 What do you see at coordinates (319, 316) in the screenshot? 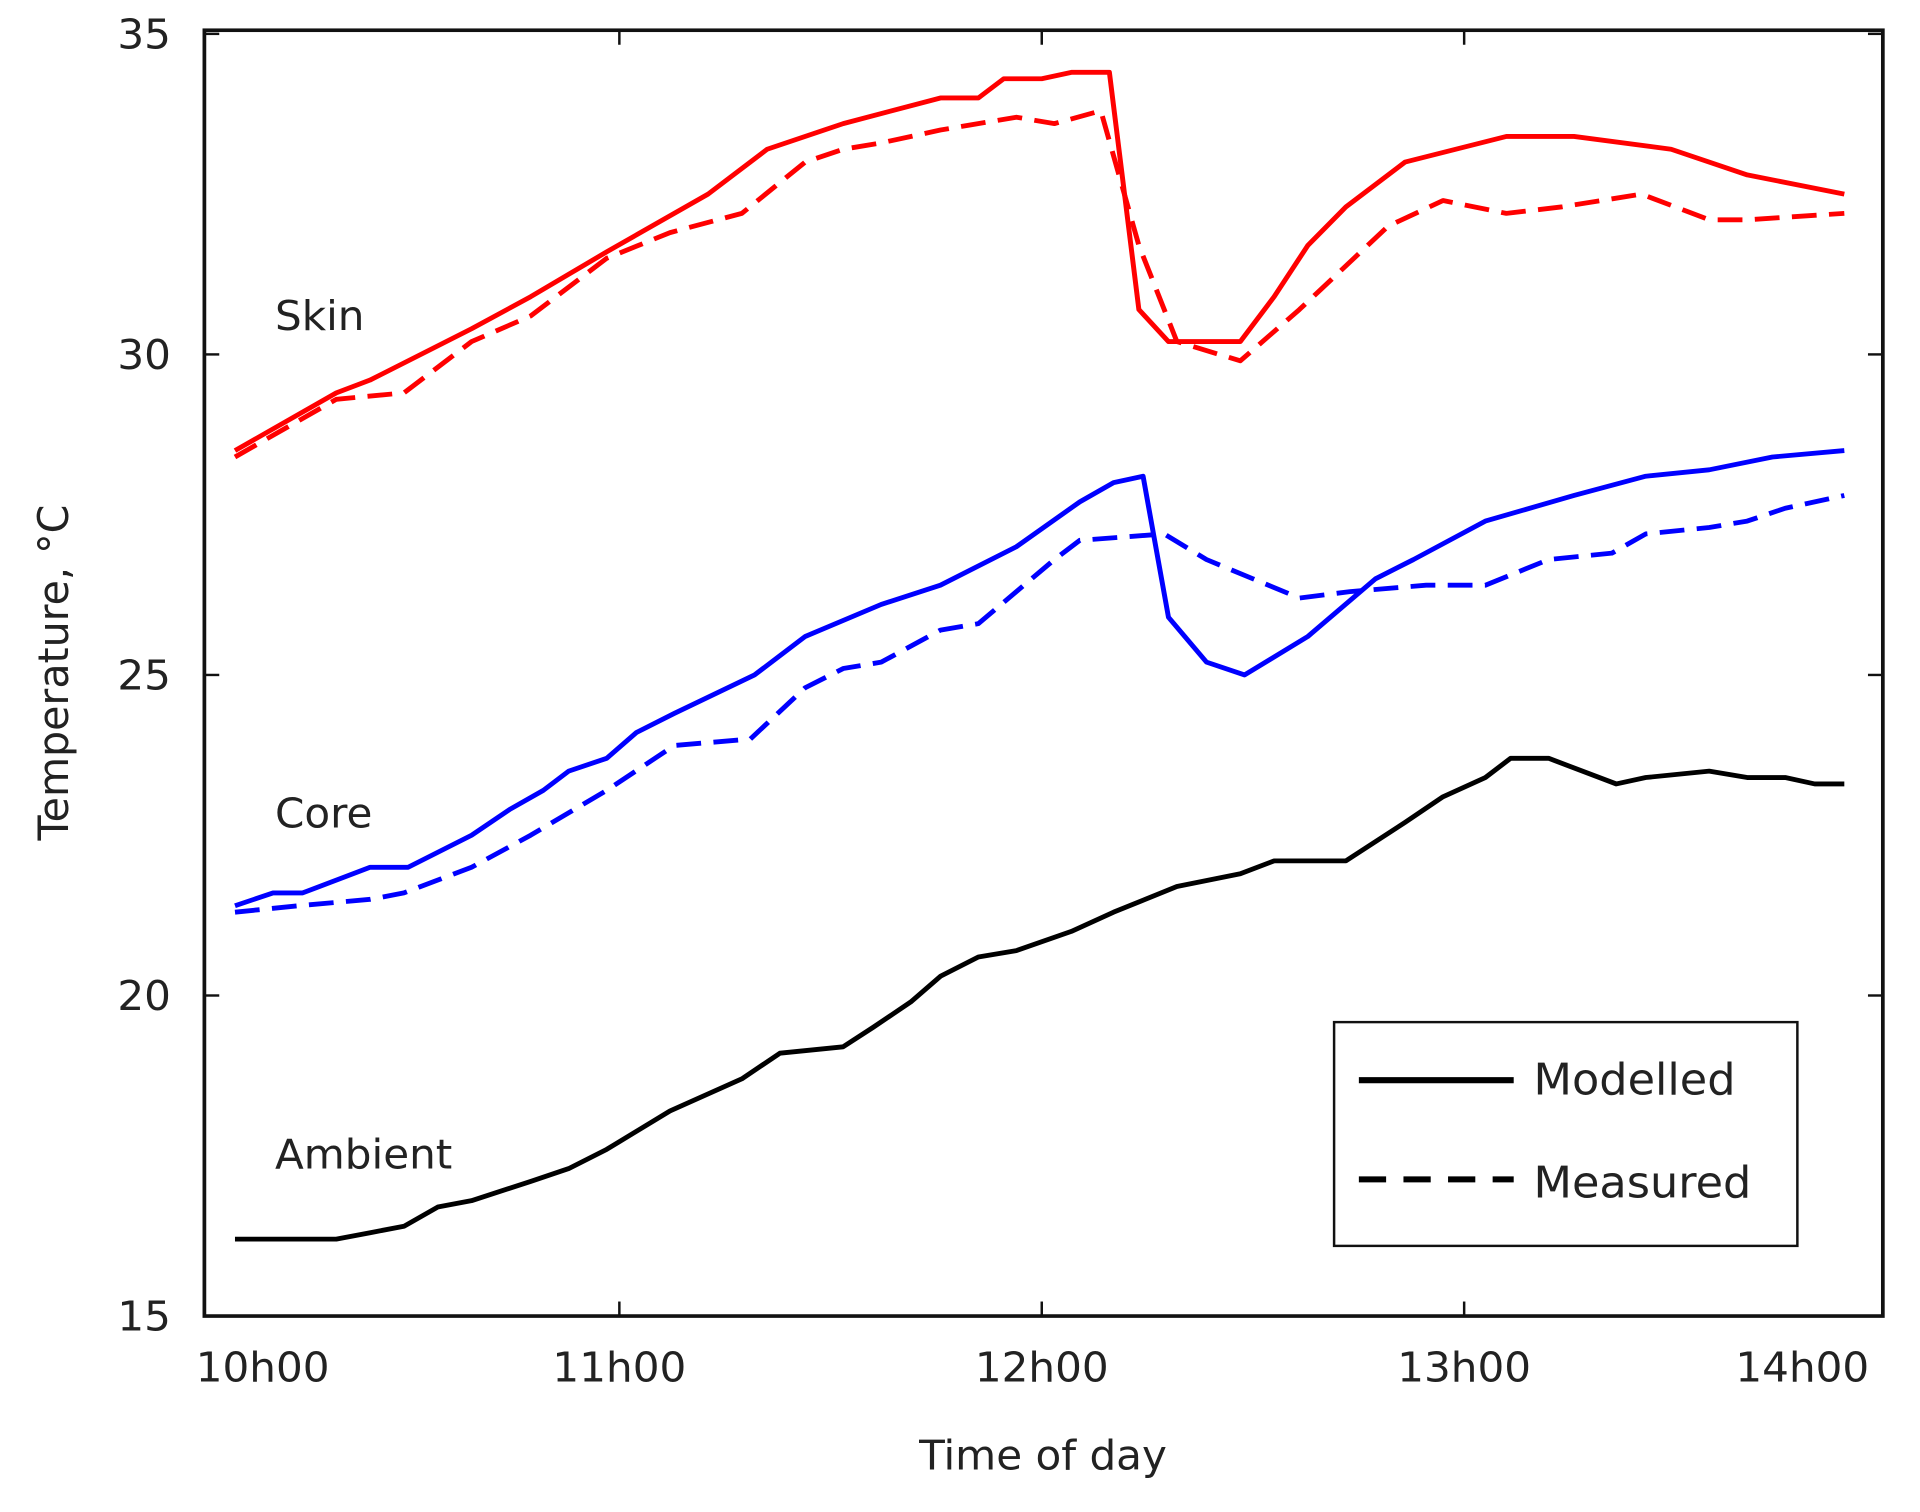
I see `label-skin: Skin` at bounding box center [319, 316].